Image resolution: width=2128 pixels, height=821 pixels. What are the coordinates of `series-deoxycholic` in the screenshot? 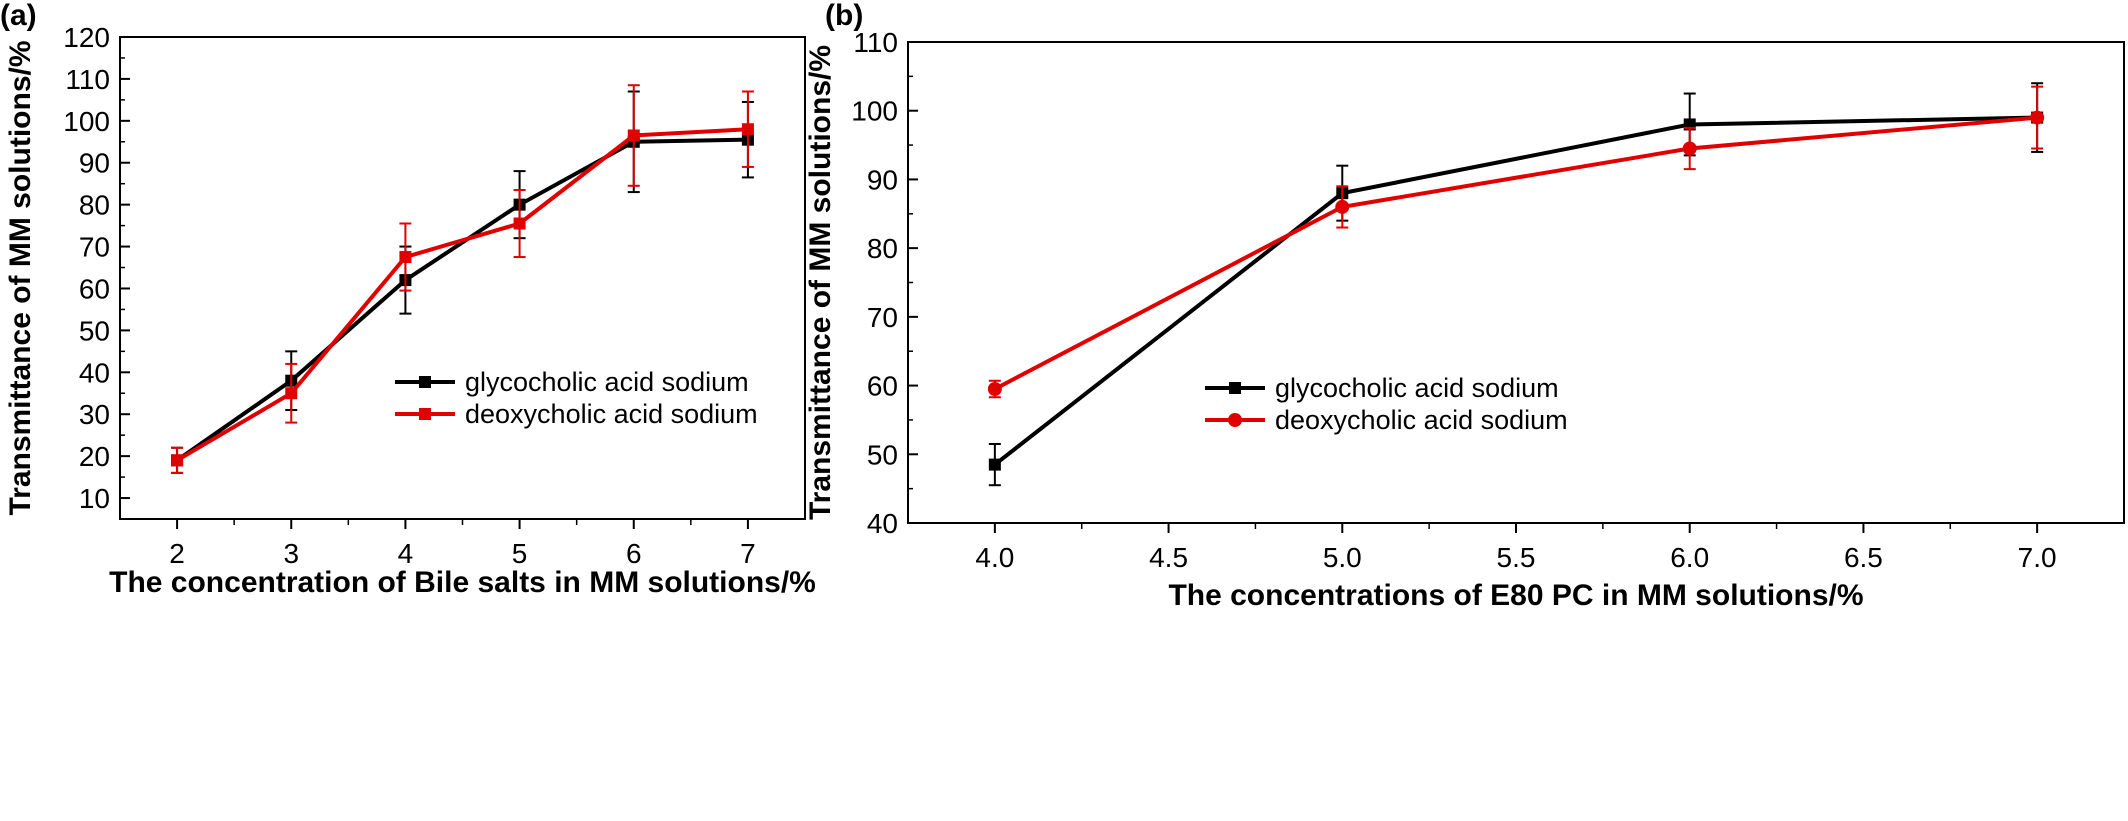 It's located at (462, 279).